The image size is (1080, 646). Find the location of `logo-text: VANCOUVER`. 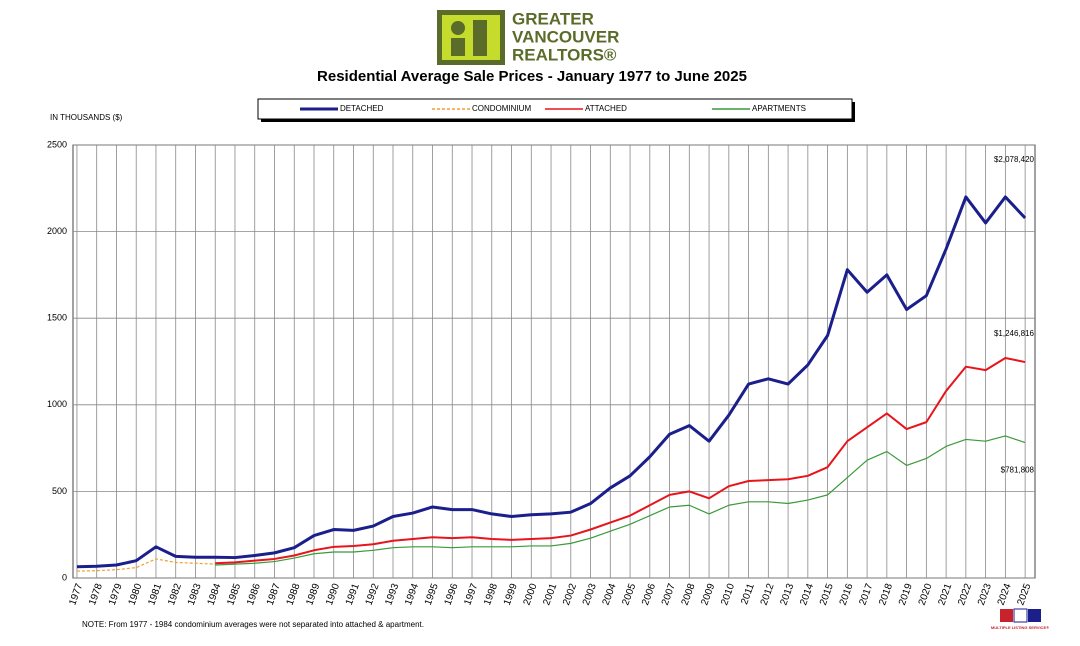

logo-text: VANCOUVER is located at coordinates (565, 36).